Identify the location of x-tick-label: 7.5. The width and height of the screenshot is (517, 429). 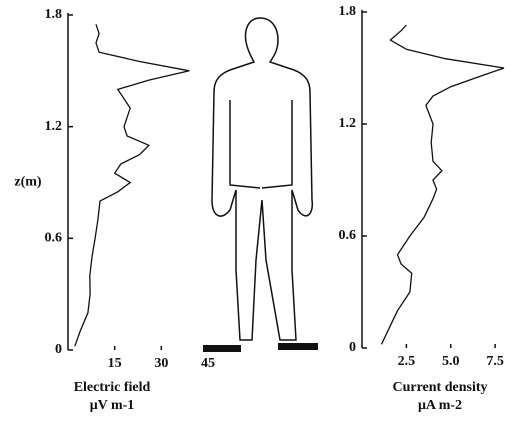
(495, 361).